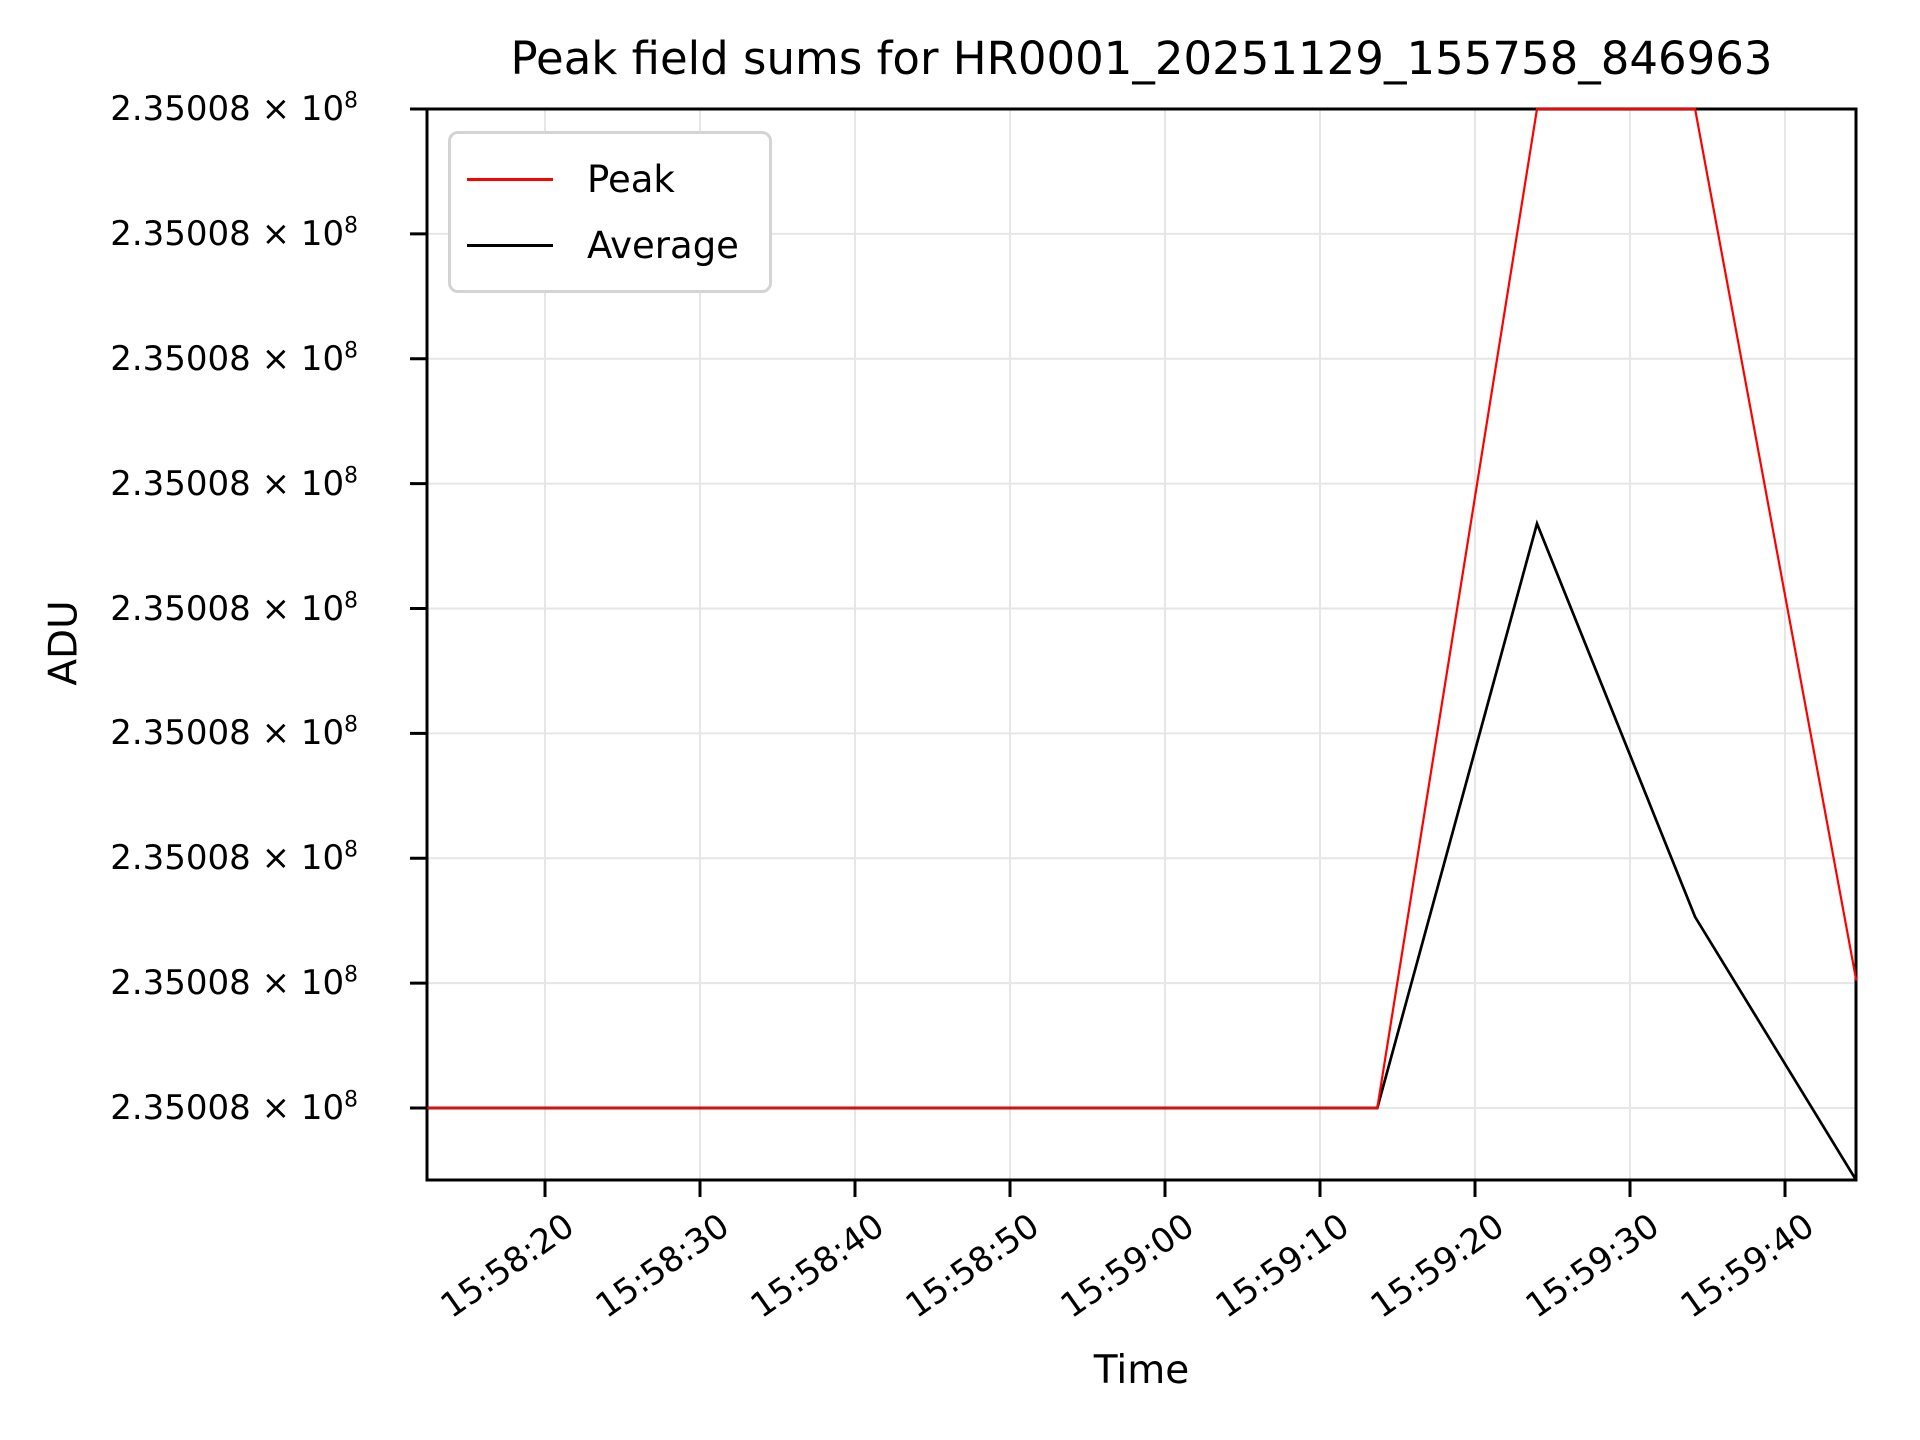 The image size is (1920, 1440). Describe the element at coordinates (663, 245) in the screenshot. I see `legend-label-average: Average` at that location.